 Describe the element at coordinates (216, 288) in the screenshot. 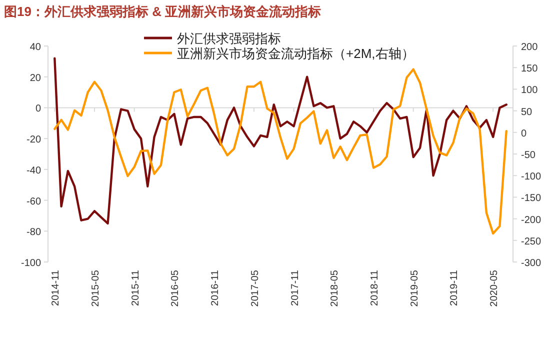

I see `x-tick-label: 2016-11` at that location.